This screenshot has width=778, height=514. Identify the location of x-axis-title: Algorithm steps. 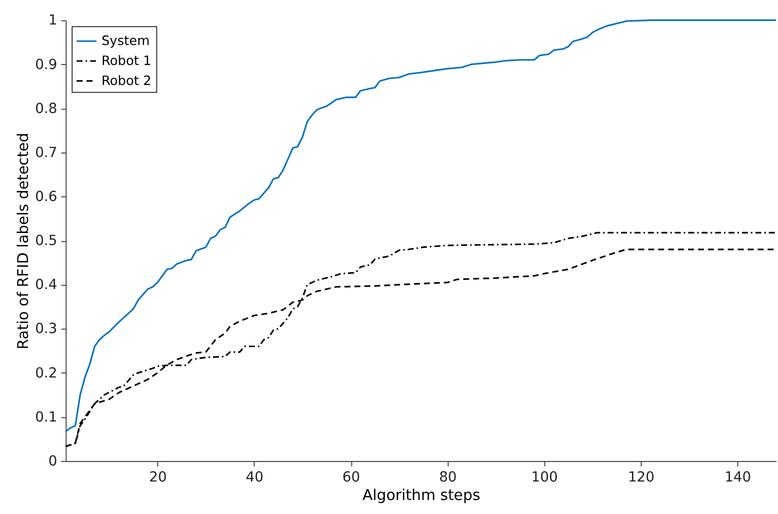
(421, 495).